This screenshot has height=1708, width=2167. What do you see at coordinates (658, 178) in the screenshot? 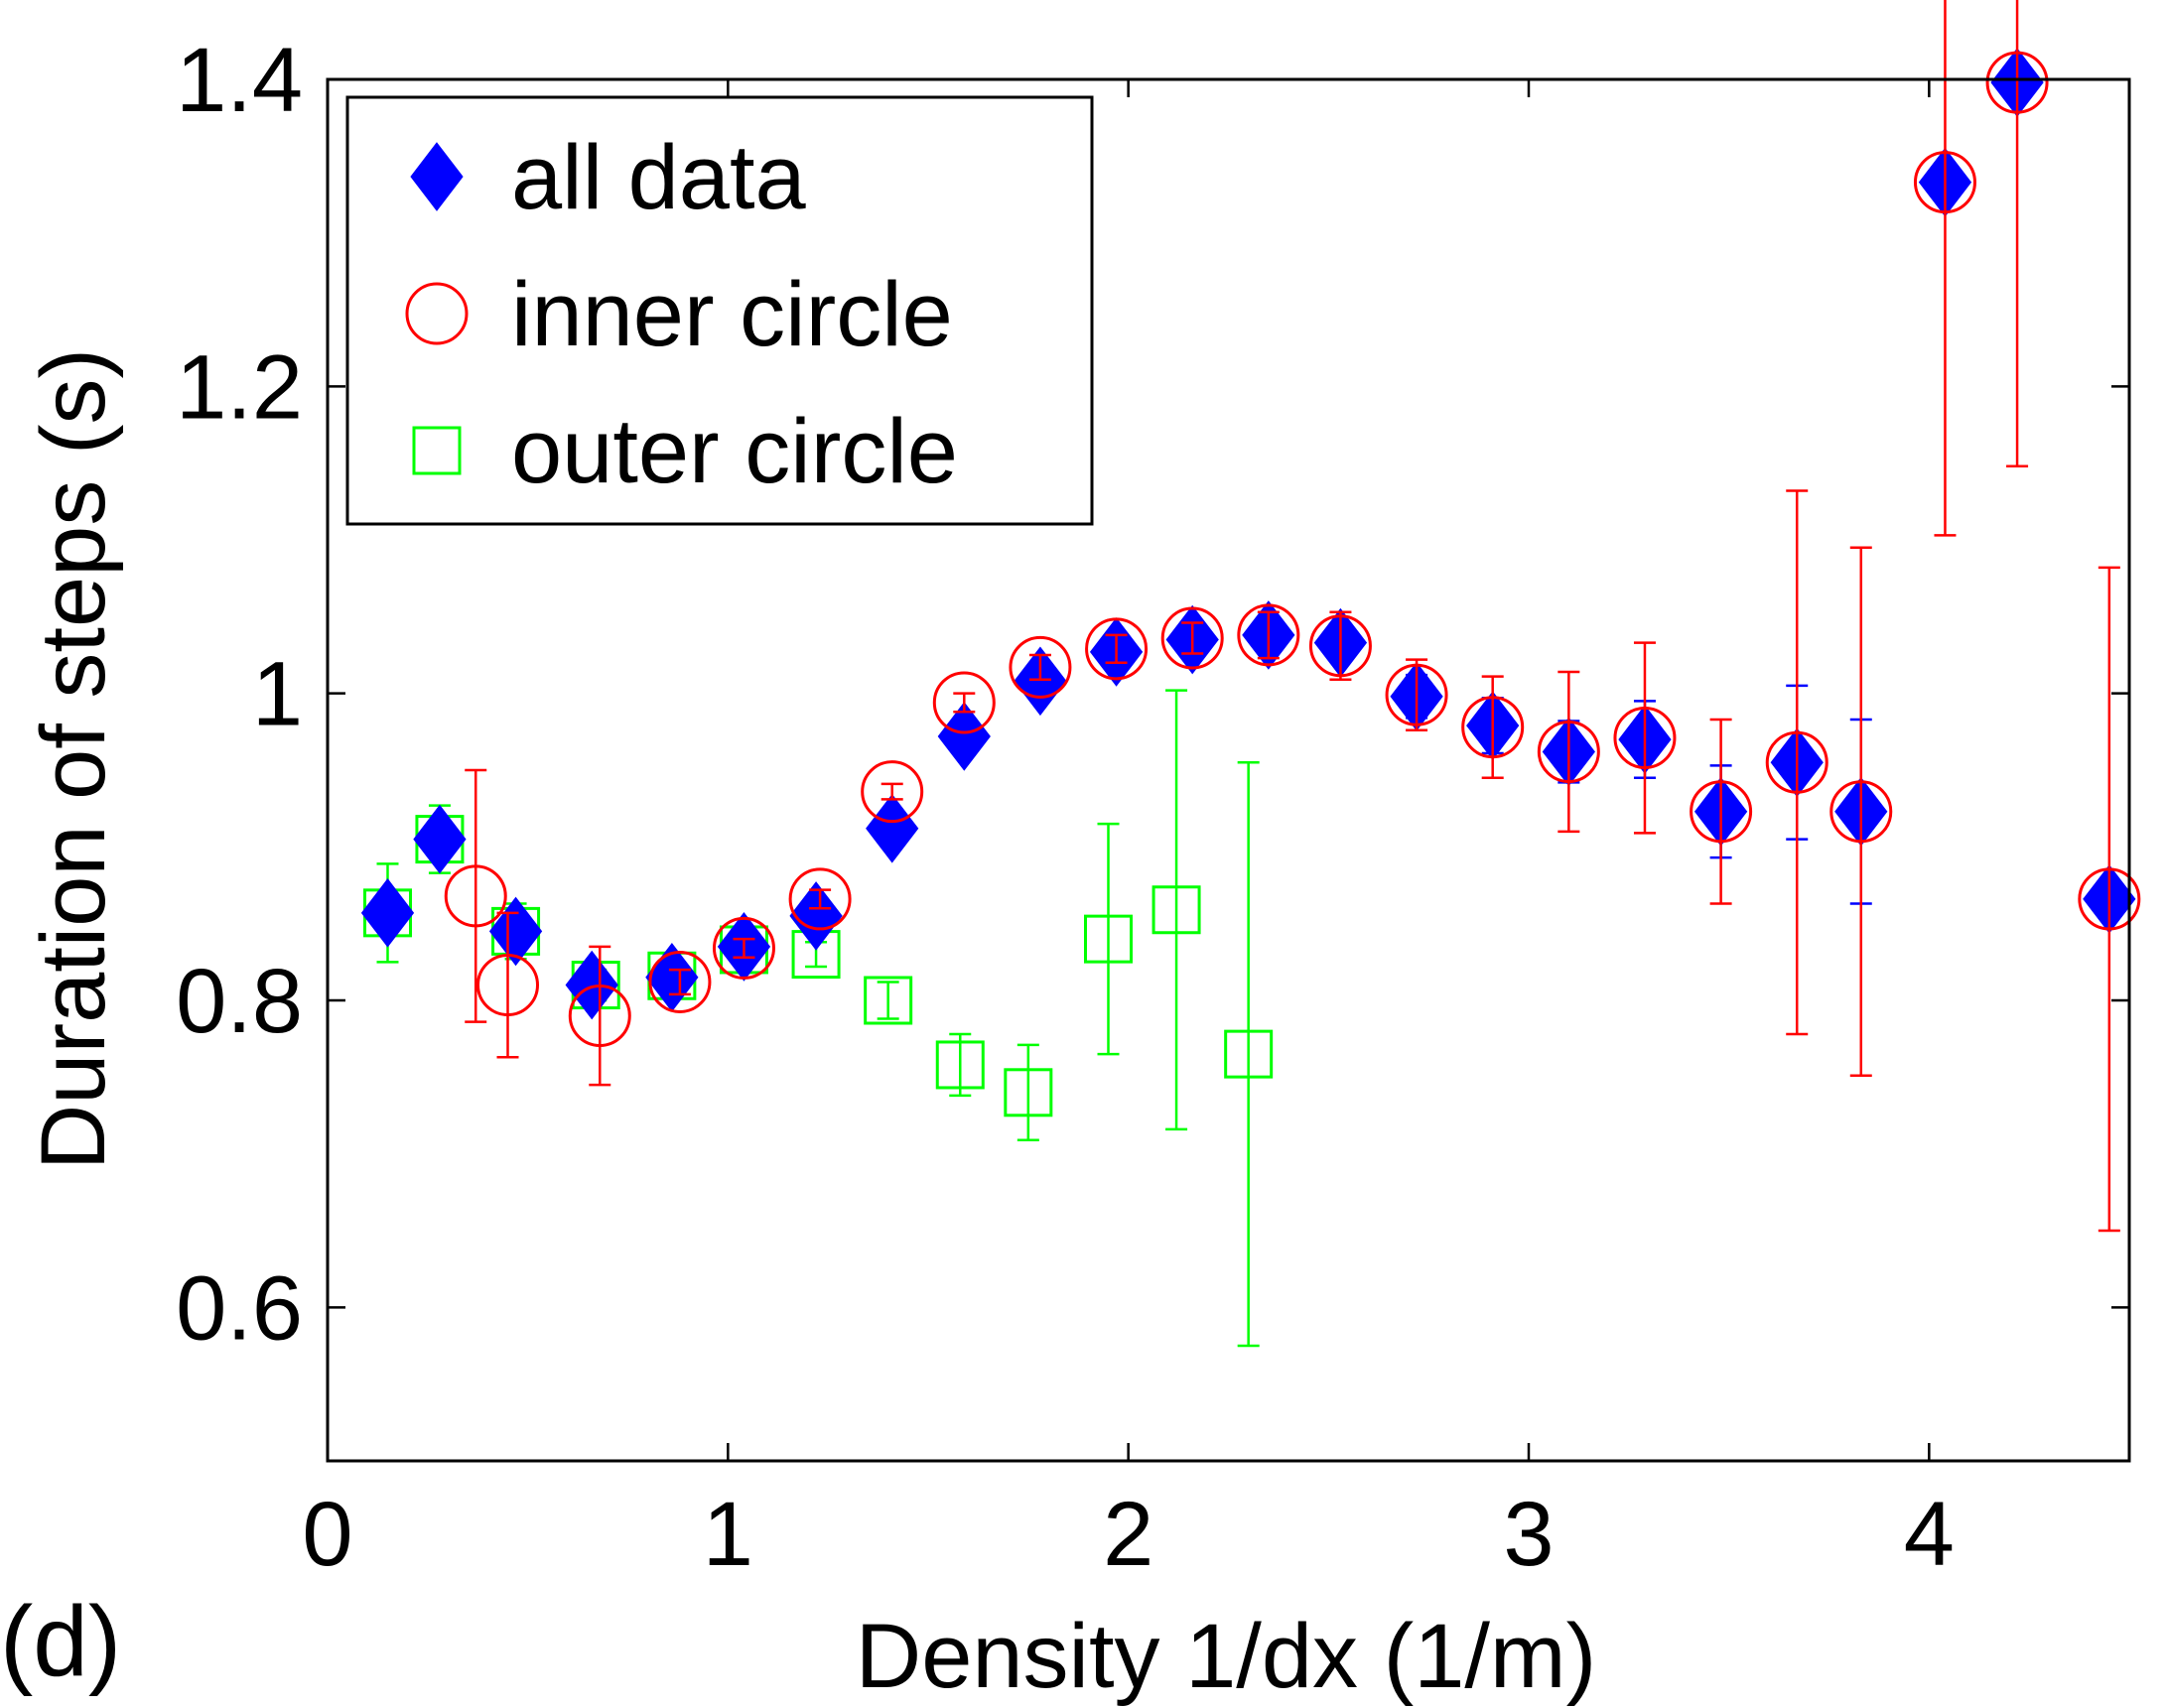
I see `legend-label-all-data: all data` at bounding box center [658, 178].